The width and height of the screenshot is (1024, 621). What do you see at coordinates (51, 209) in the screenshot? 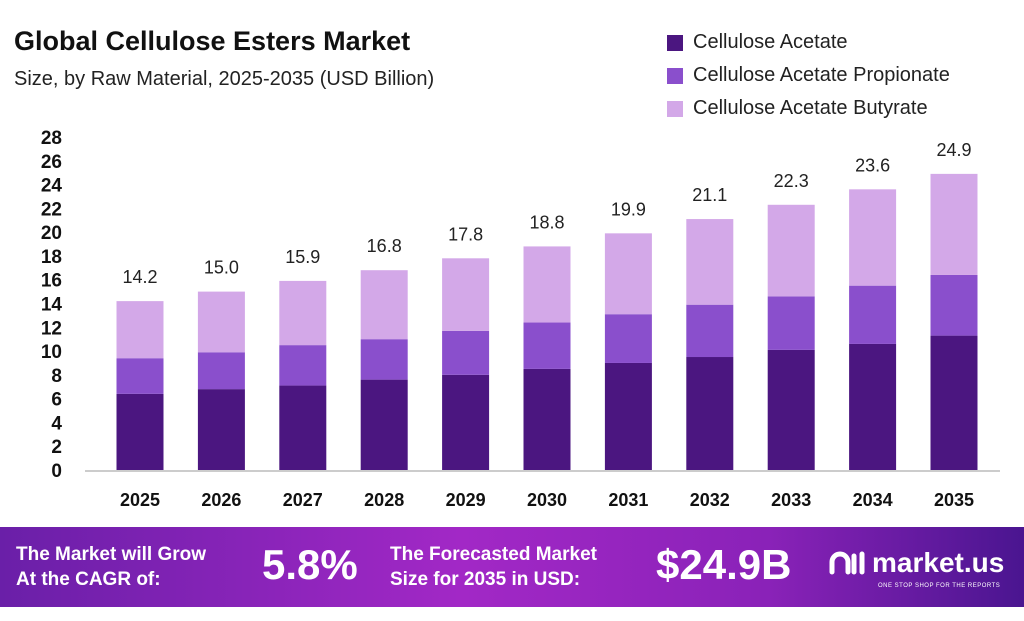
I see `y-tick-label: 22` at bounding box center [51, 209].